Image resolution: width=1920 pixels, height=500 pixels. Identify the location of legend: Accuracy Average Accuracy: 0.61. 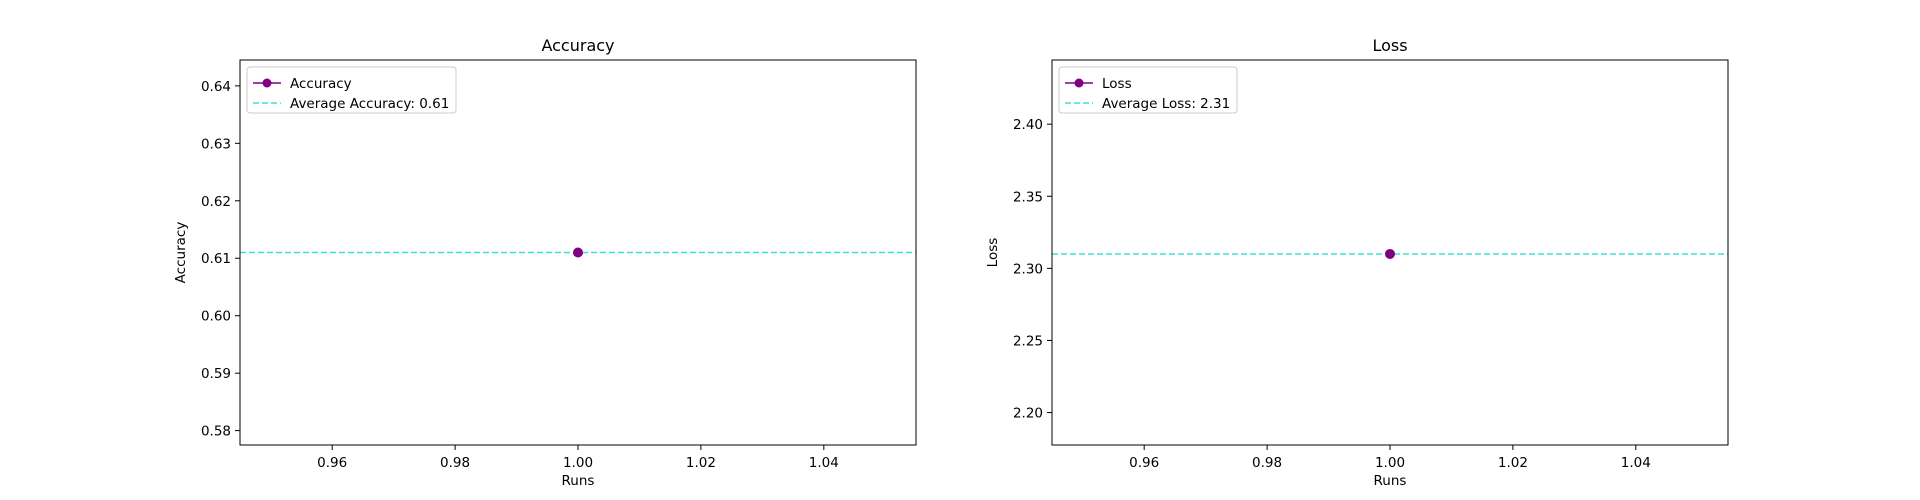
(351, 90).